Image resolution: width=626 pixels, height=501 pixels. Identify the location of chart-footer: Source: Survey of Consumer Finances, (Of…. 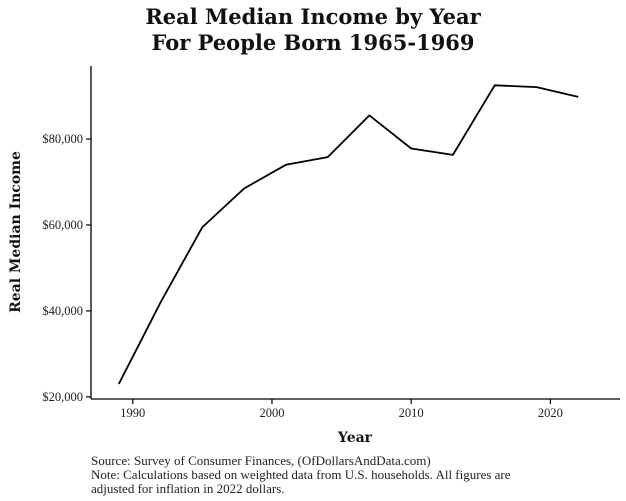
(356, 475).